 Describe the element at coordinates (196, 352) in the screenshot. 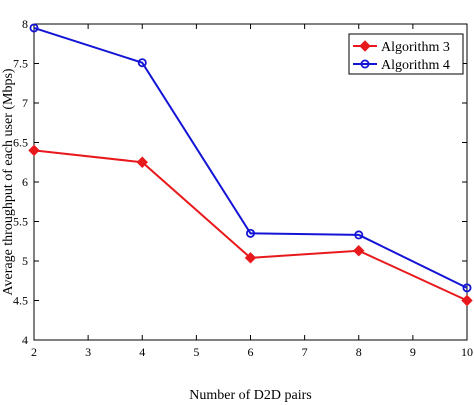

I see `x-tick-label: 5` at that location.